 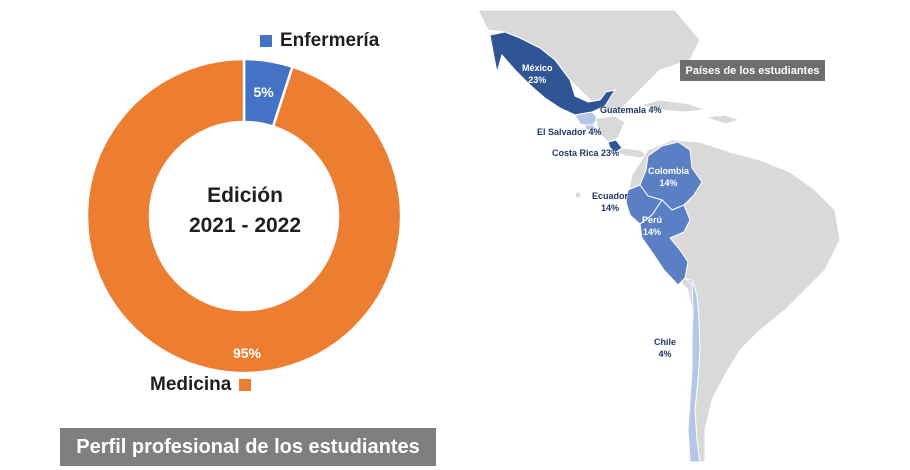 What do you see at coordinates (245, 225) in the screenshot?
I see `donut-center-period: 2021 - 2022` at bounding box center [245, 225].